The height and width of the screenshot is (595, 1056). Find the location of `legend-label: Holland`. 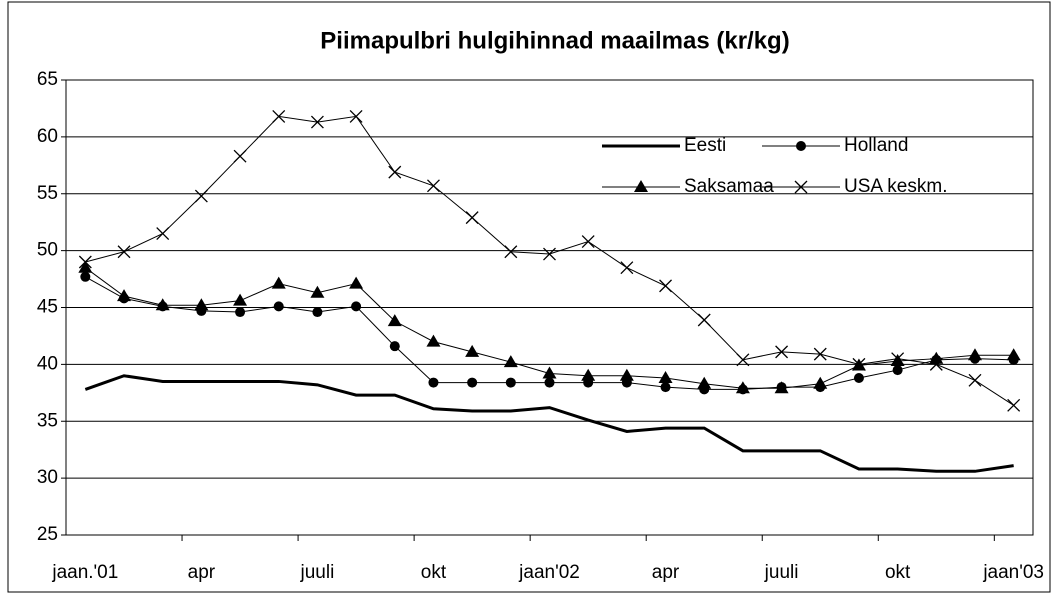

legend-label: Holland is located at coordinates (876, 145).